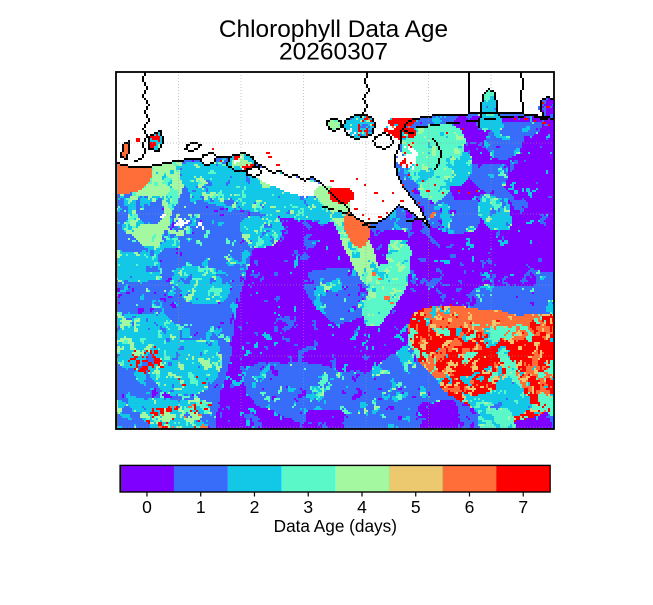 This screenshot has width=653, height=605. What do you see at coordinates (147, 507) in the screenshot?
I see `svg-text: 0` at bounding box center [147, 507].